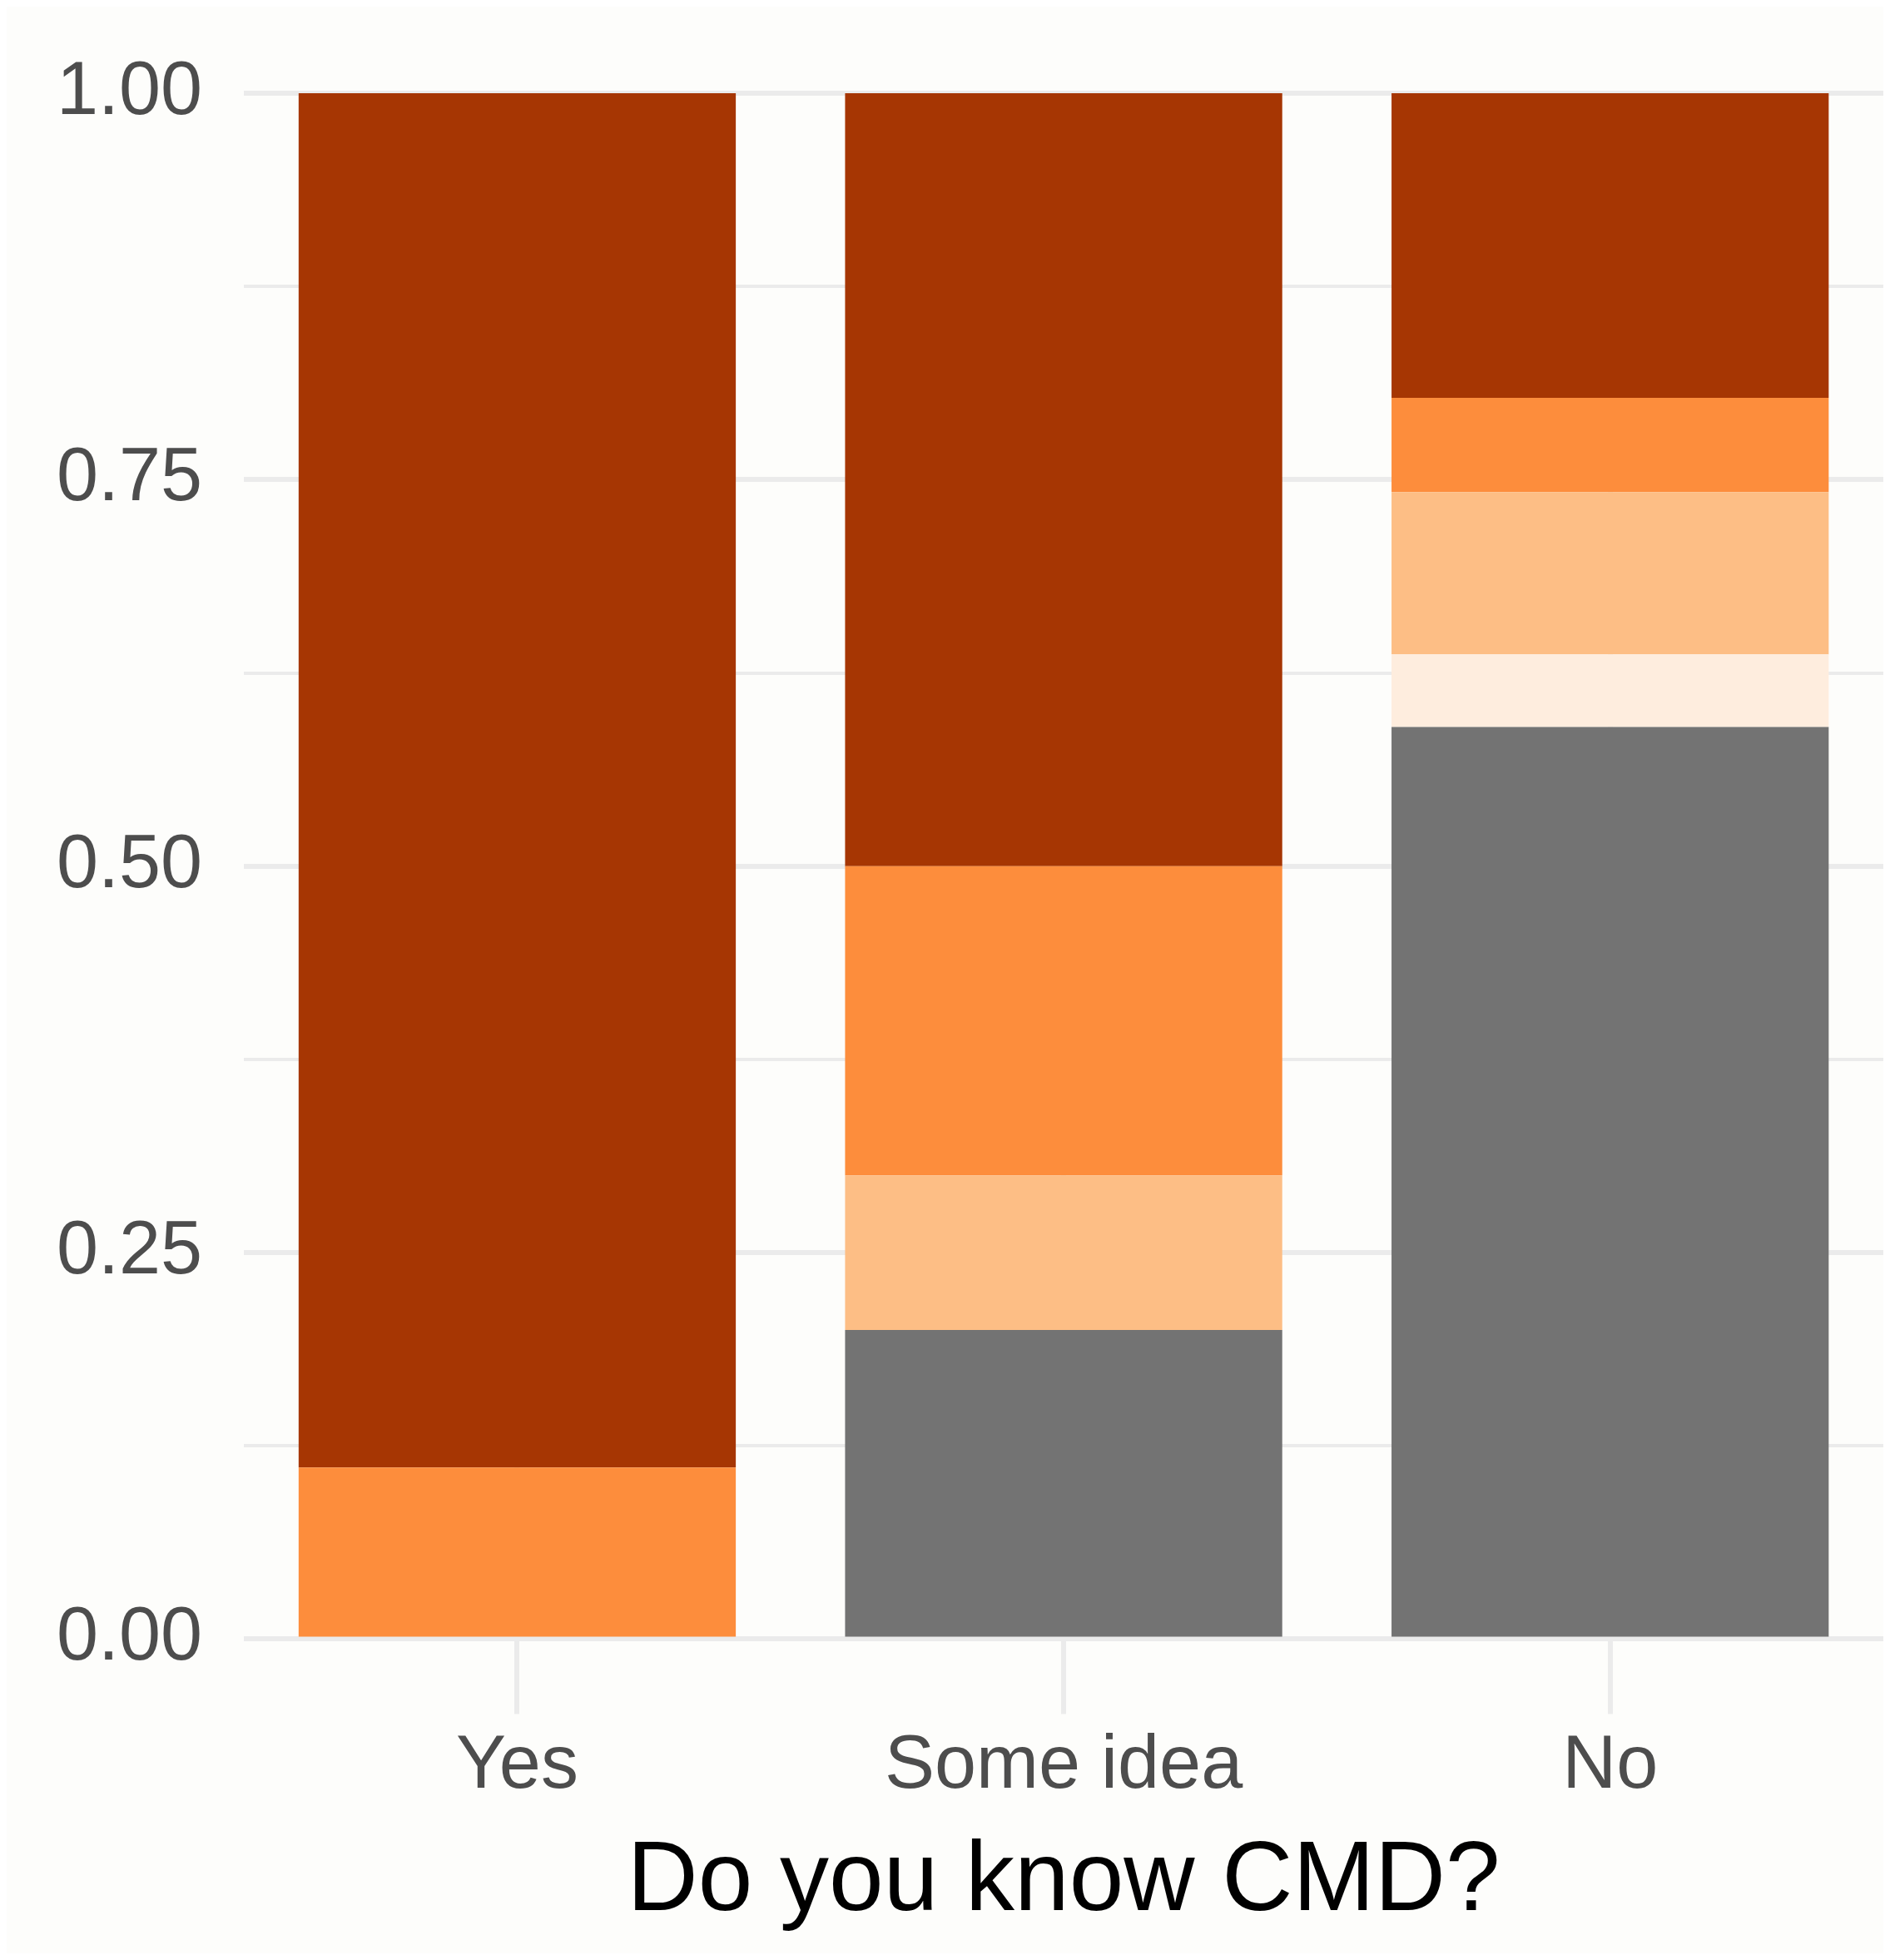 The image size is (1890, 1960). What do you see at coordinates (129, 1634) in the screenshot?
I see `y-tick-label: 0.00` at bounding box center [129, 1634].